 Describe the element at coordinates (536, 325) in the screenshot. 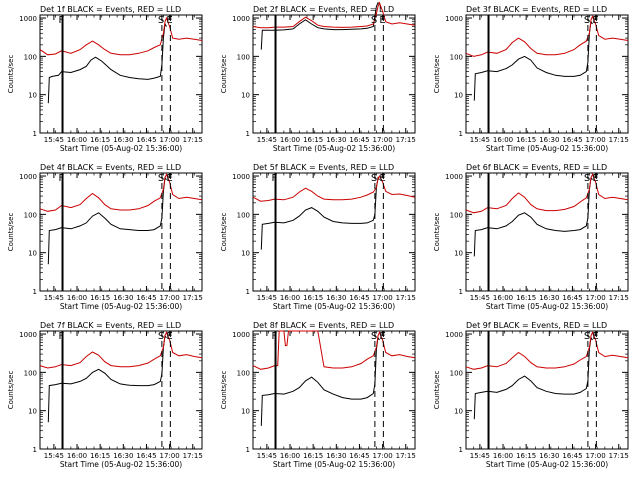

I see `chart-title: Det 9f BLACK = Events, RED = LLD` at that location.